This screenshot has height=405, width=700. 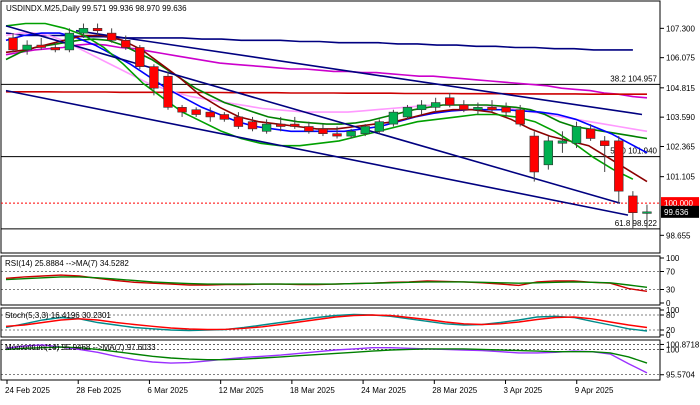 I want to click on fib-level-label: 50.0 101.940, so click(x=633, y=151).